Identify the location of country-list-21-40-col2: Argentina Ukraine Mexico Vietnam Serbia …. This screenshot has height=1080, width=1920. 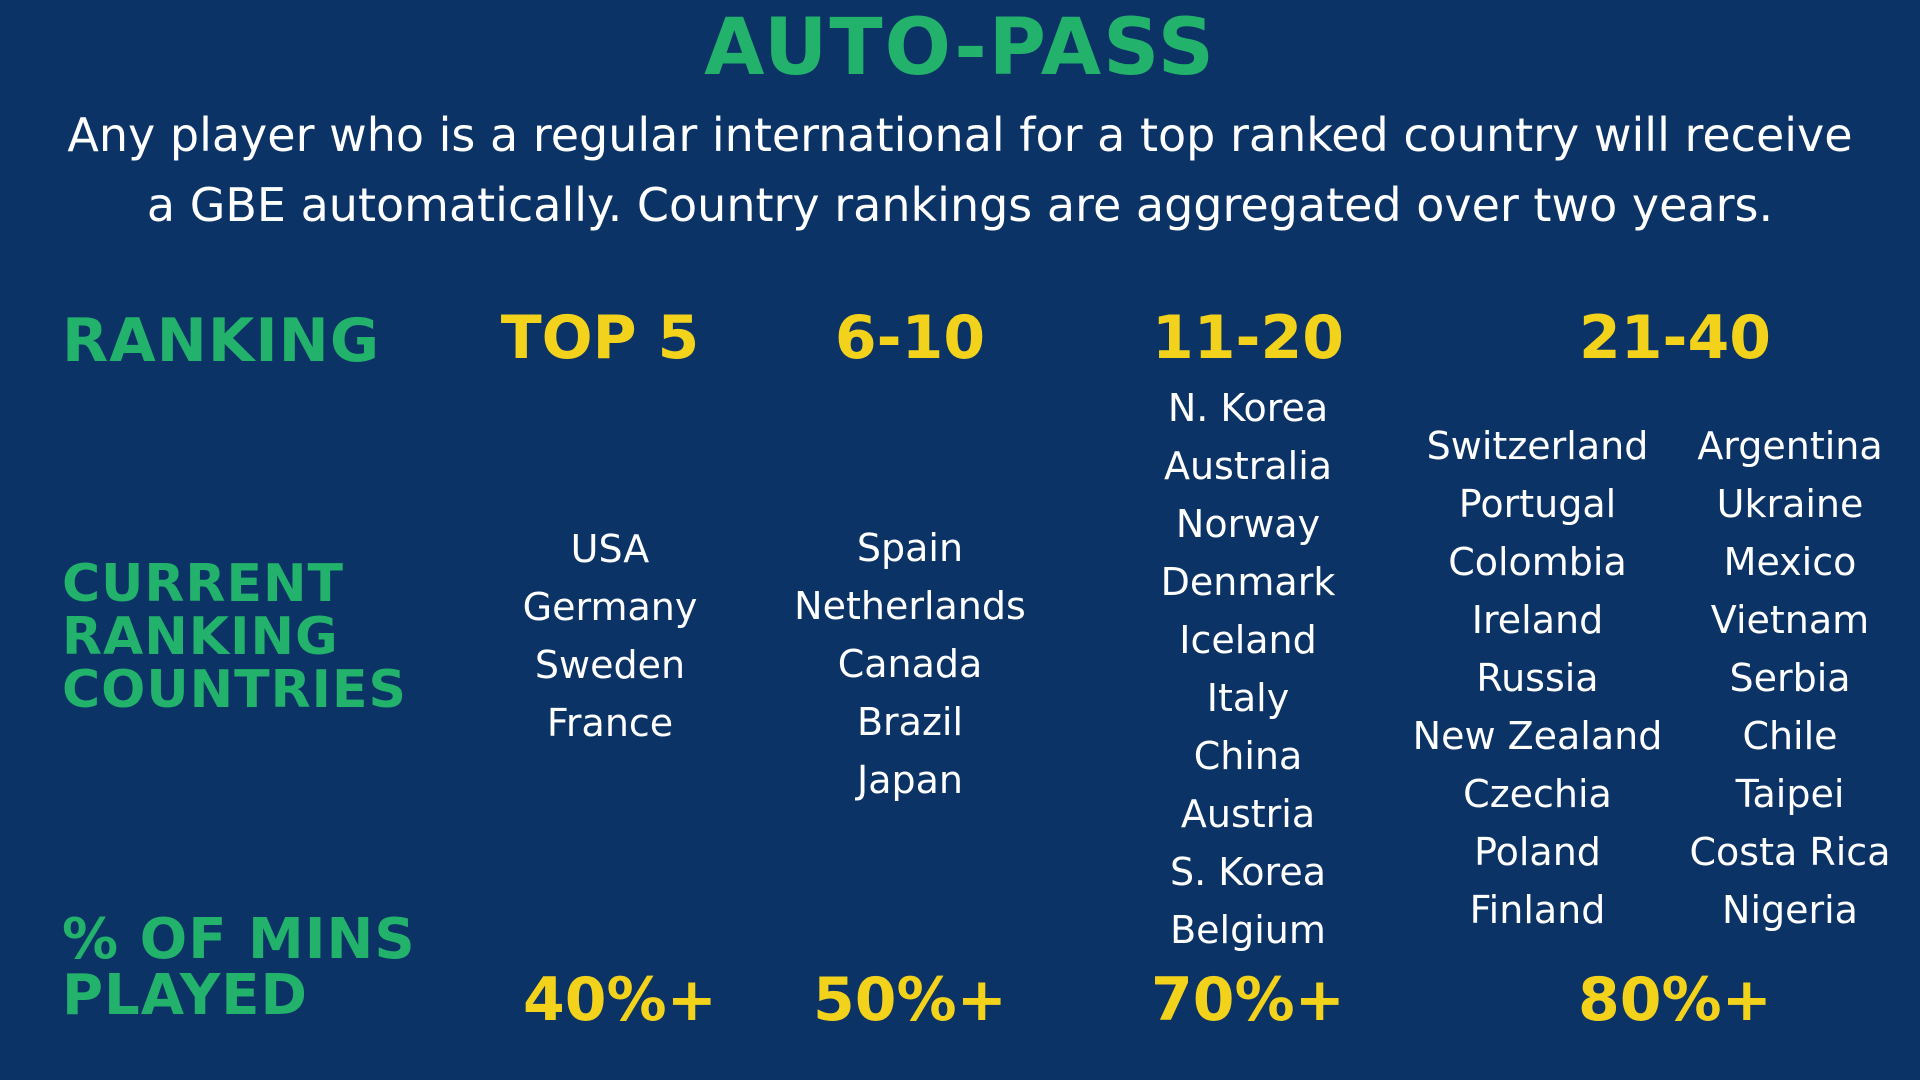
(1790, 678).